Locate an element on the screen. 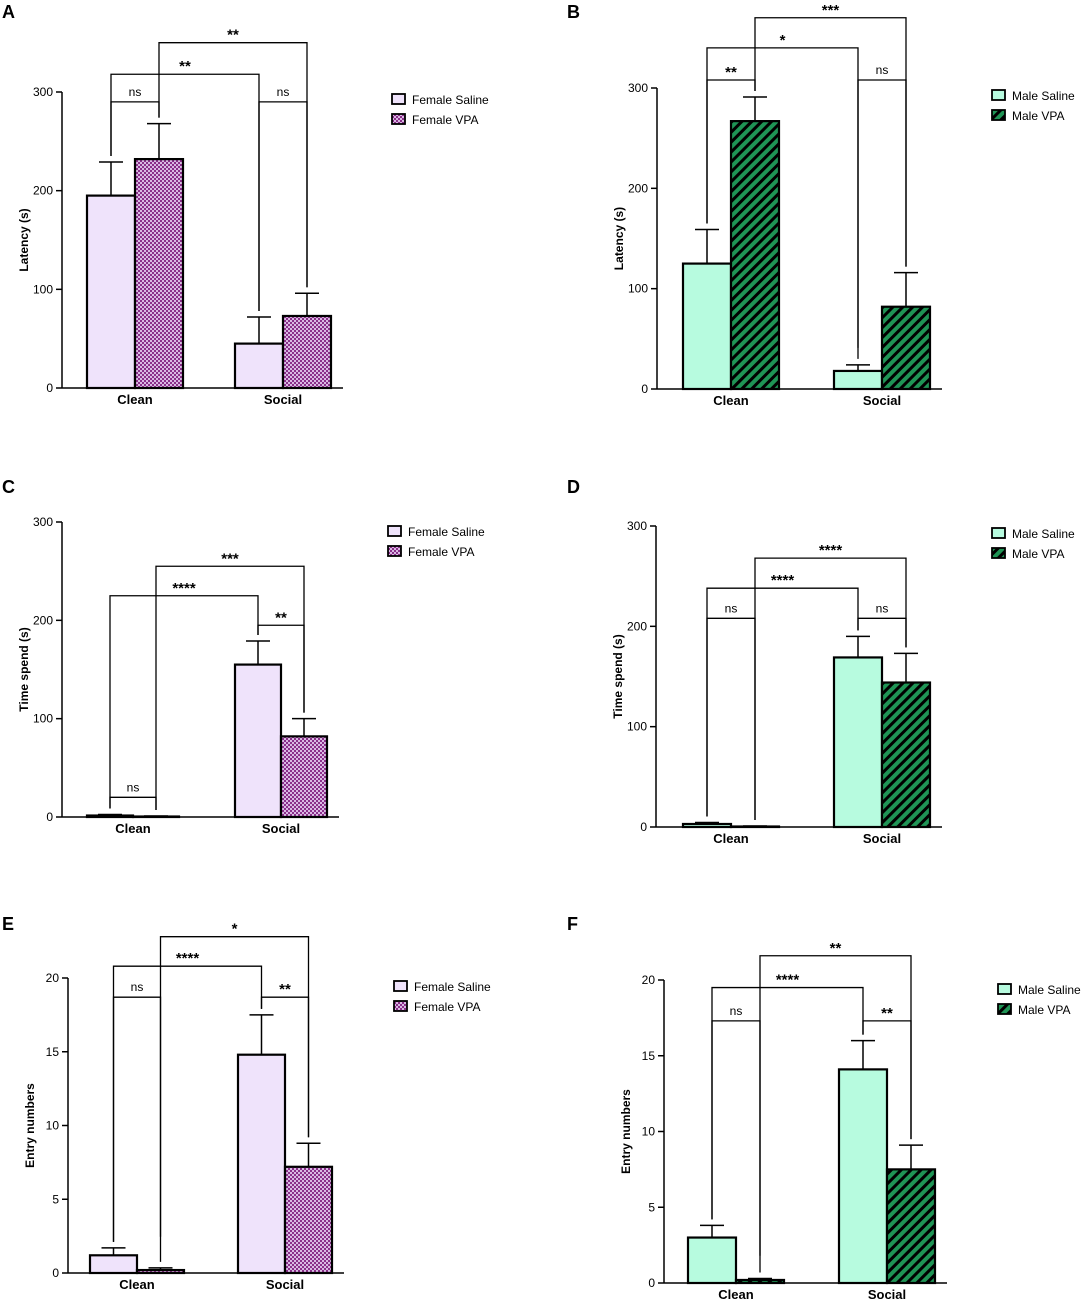  y-axis-title: Latency (s) is located at coordinates (24, 239).